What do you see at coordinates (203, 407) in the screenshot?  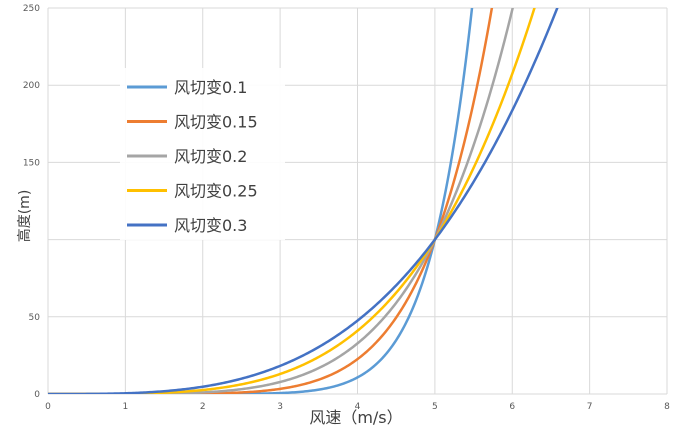 I see `x-tick-label: 2` at bounding box center [203, 407].